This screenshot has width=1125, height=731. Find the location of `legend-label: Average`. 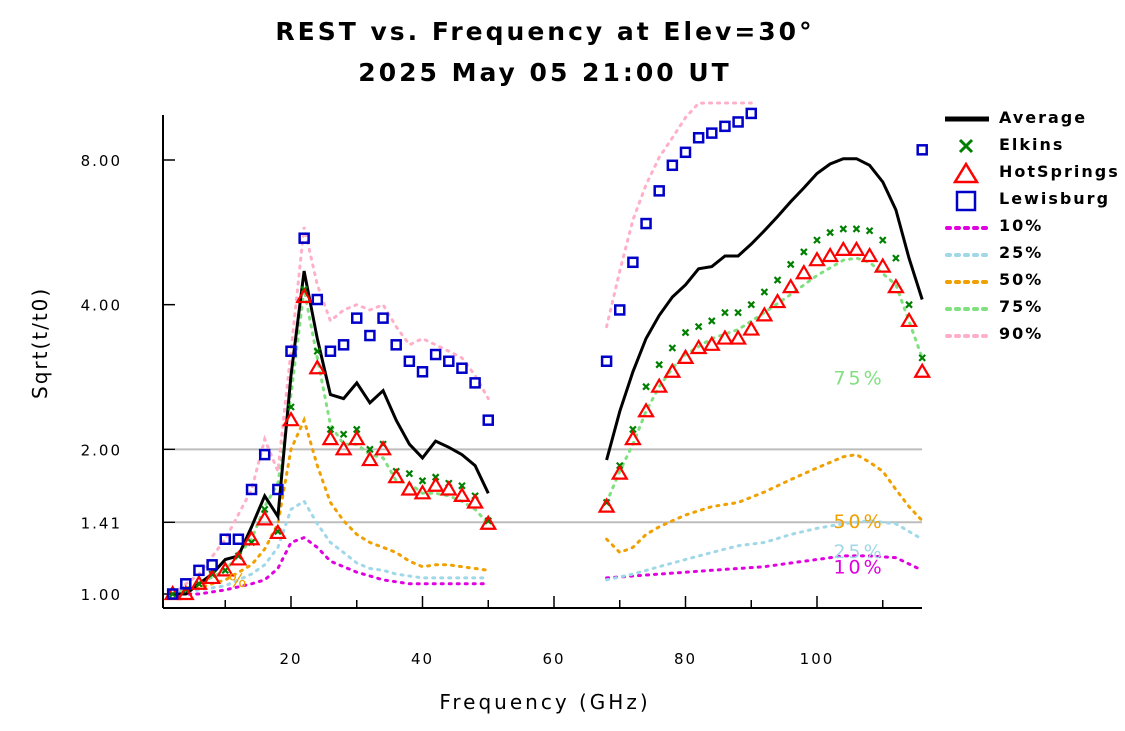

legend-label: Average is located at coordinates (1043, 117).